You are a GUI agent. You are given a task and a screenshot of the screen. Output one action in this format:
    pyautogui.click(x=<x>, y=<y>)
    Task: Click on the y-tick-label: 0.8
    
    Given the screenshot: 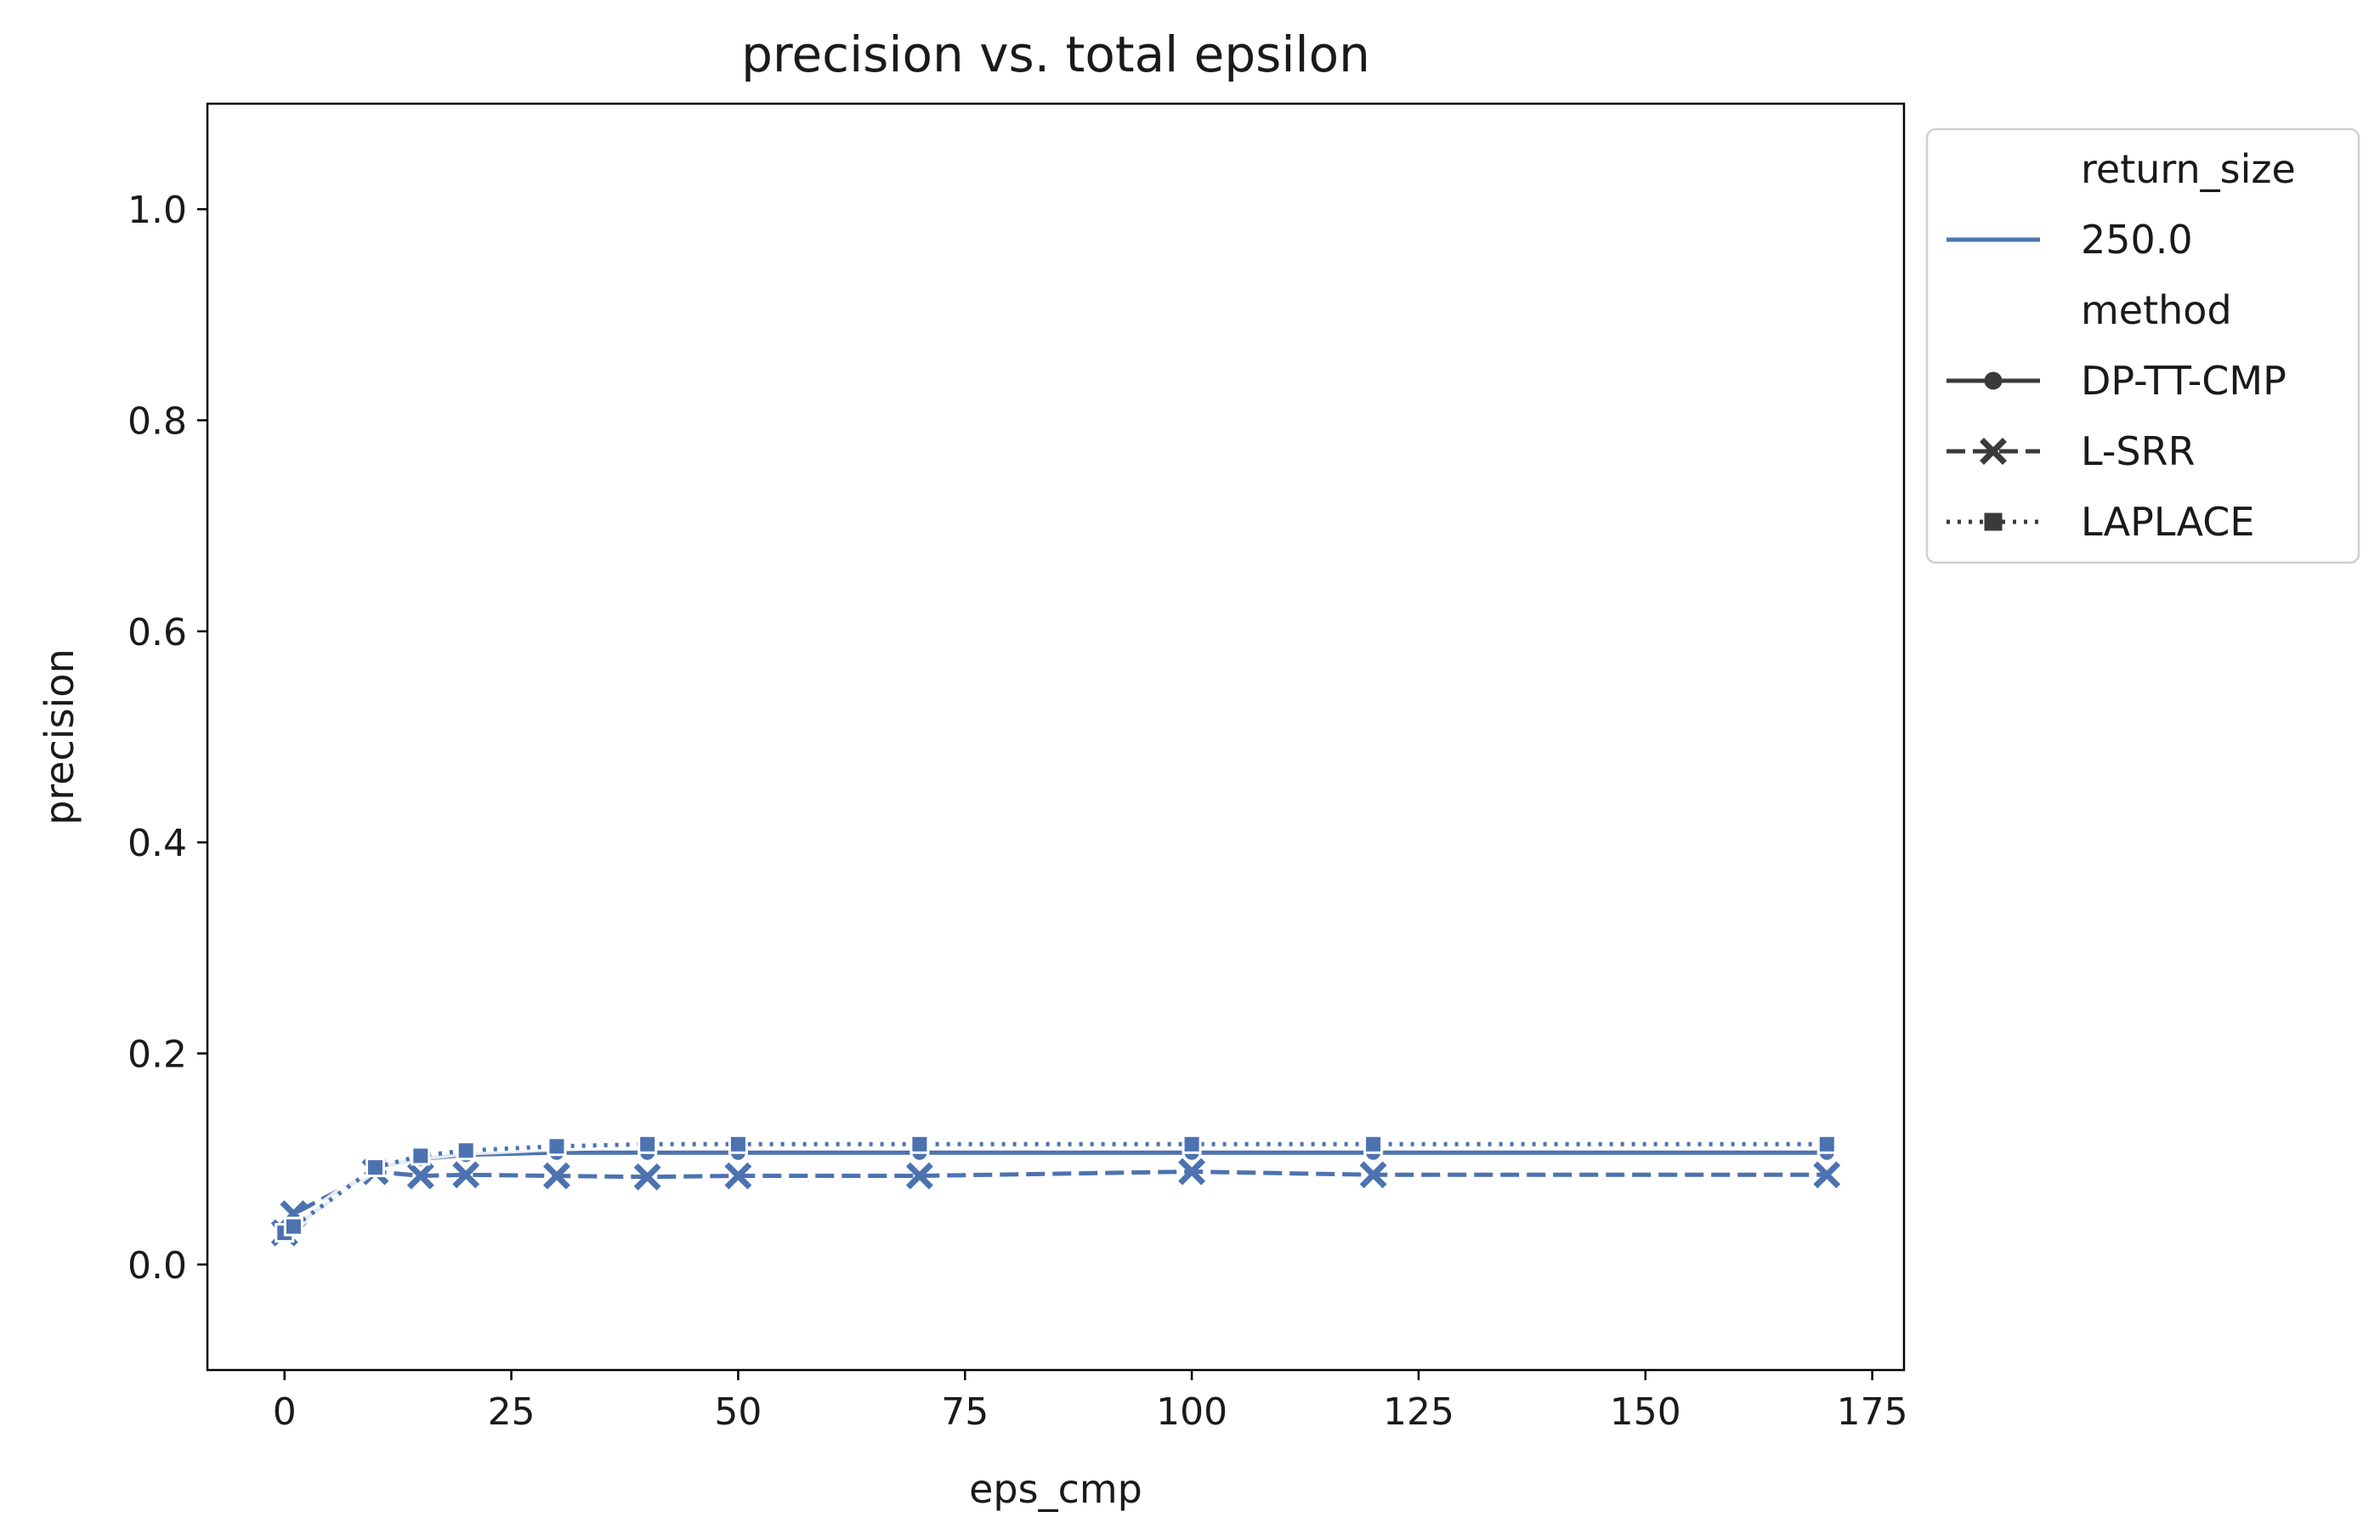 What is the action you would take?
    pyautogui.click(x=157, y=422)
    